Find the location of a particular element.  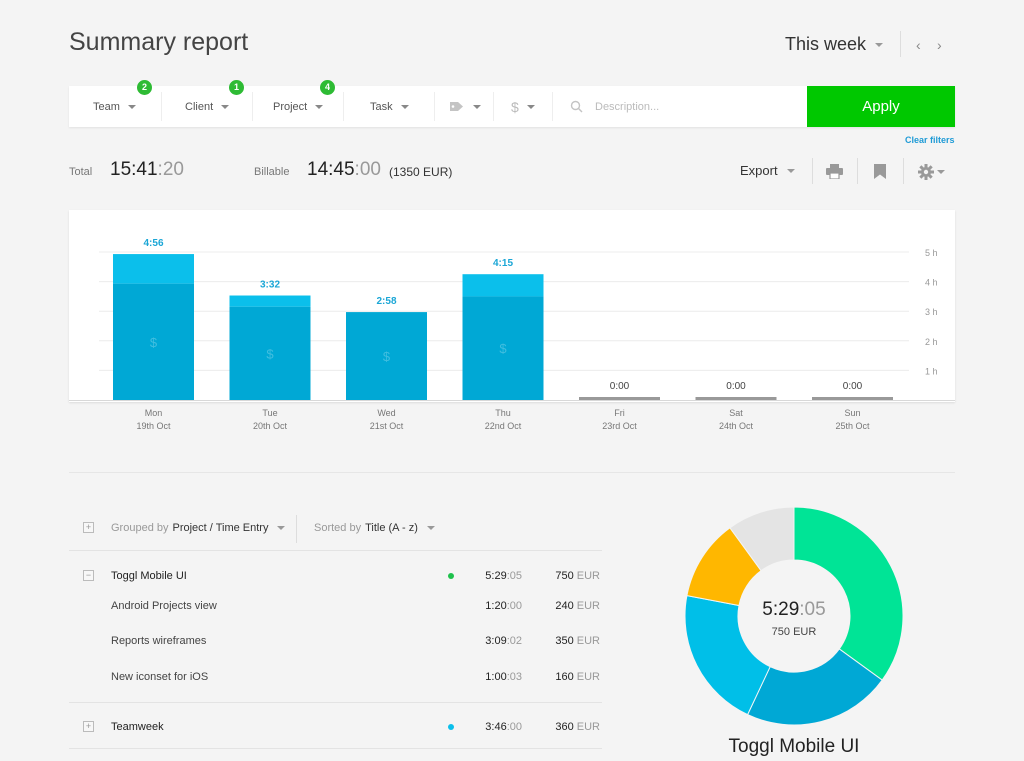

x-tick-date: 20th Oct is located at coordinates (270, 426).